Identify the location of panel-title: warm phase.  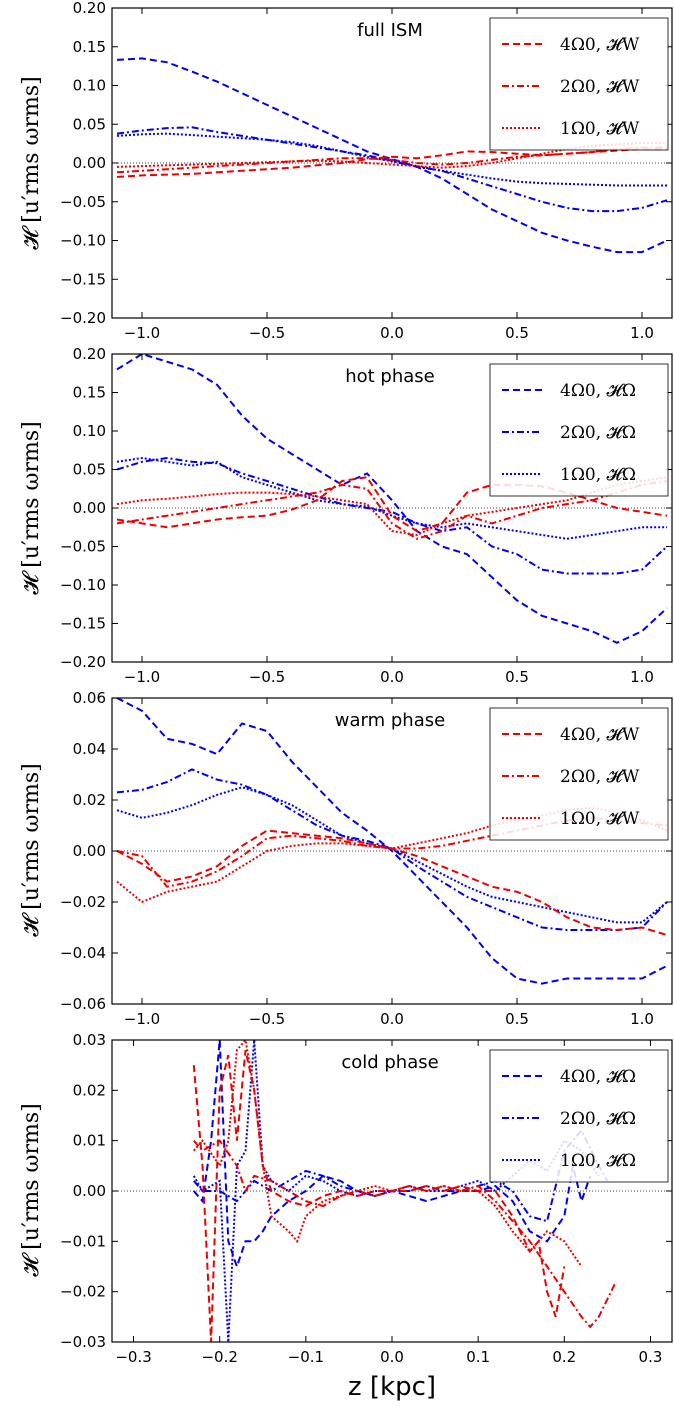
(390, 720).